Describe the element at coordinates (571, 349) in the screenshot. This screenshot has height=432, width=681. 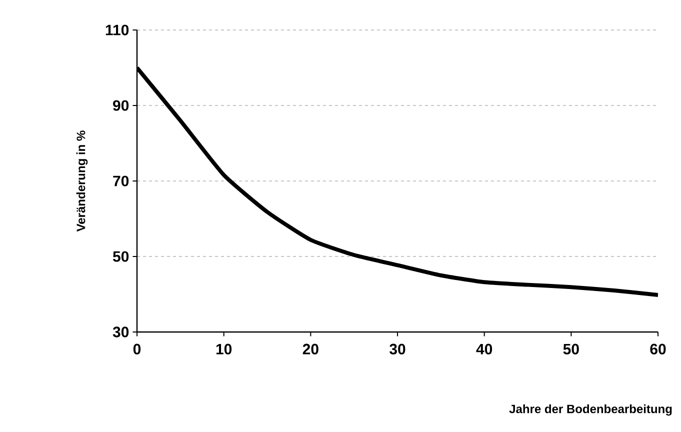
I see `x-tick-label: 50` at that location.